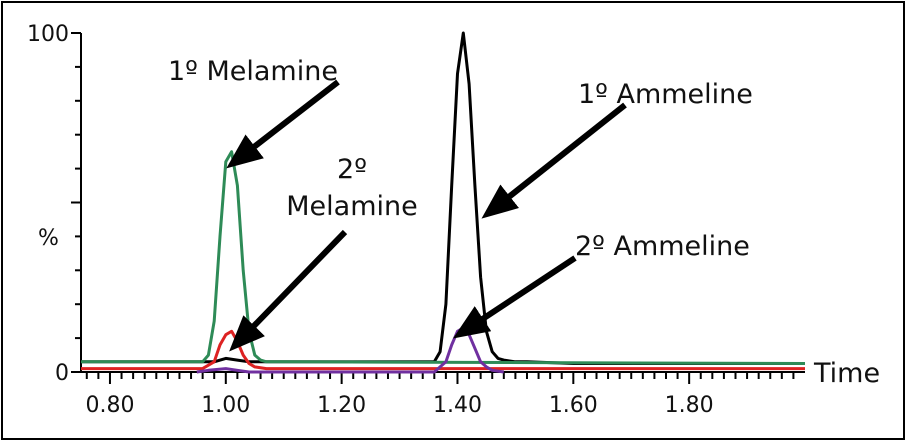 This screenshot has width=910, height=445. Describe the element at coordinates (109, 405) in the screenshot. I see `x-tick-label: 0.80` at that location.